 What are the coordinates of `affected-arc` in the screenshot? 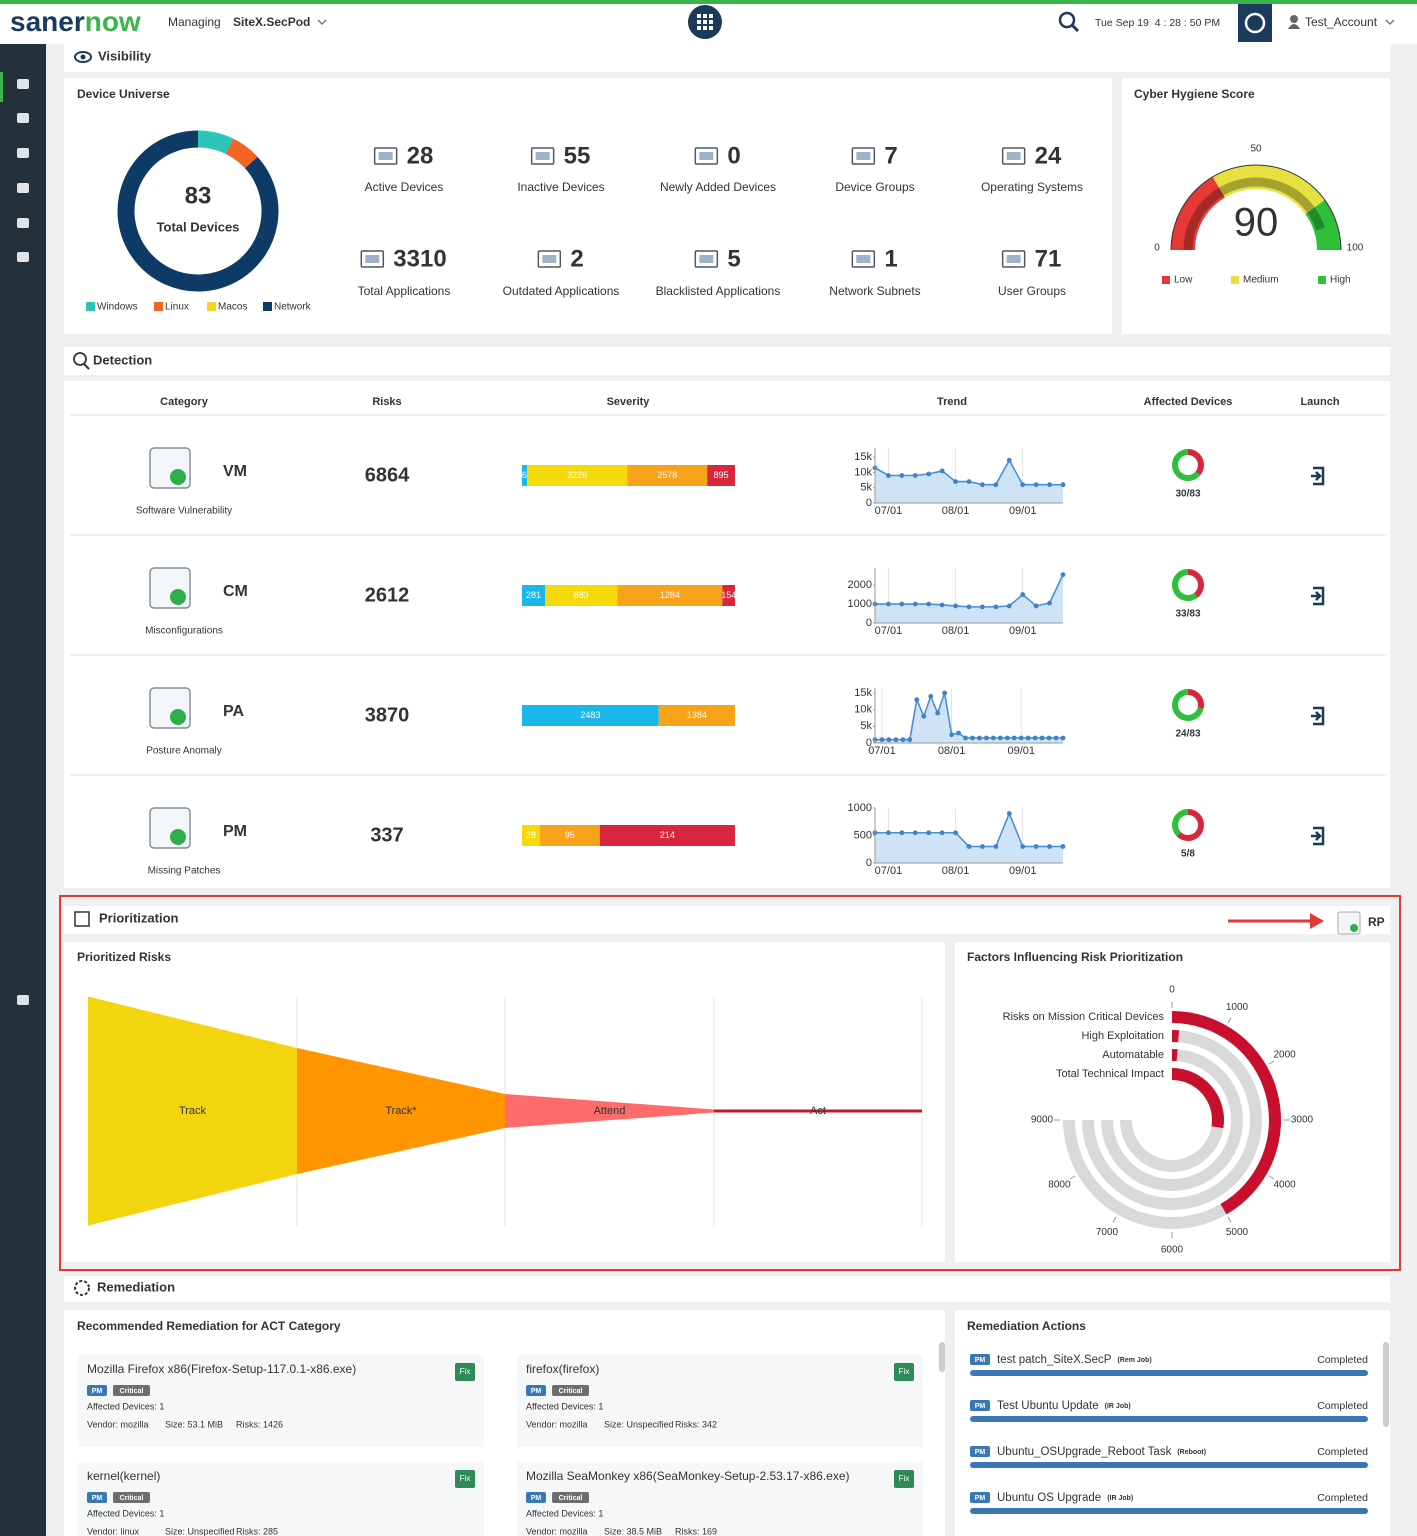 It's located at (1195, 462).